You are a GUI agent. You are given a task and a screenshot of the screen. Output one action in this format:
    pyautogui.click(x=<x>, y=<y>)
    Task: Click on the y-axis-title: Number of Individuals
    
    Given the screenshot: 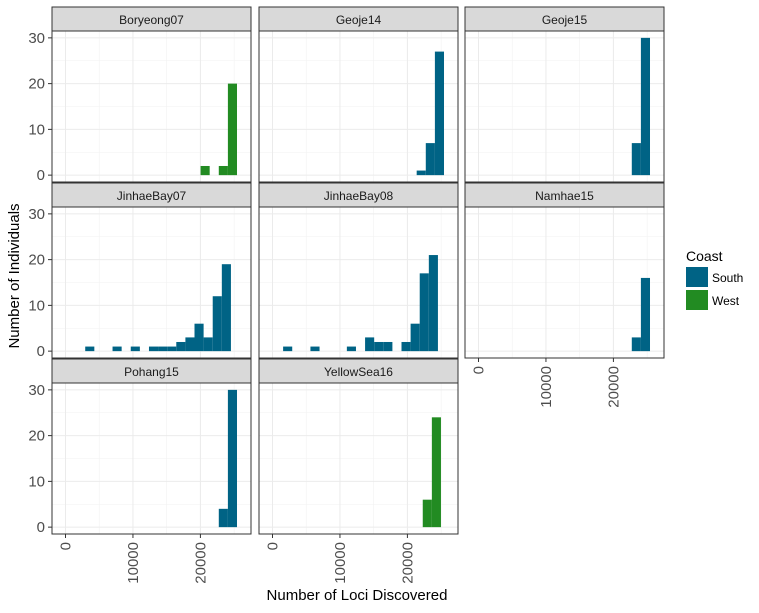 What is the action you would take?
    pyautogui.click(x=14, y=275)
    